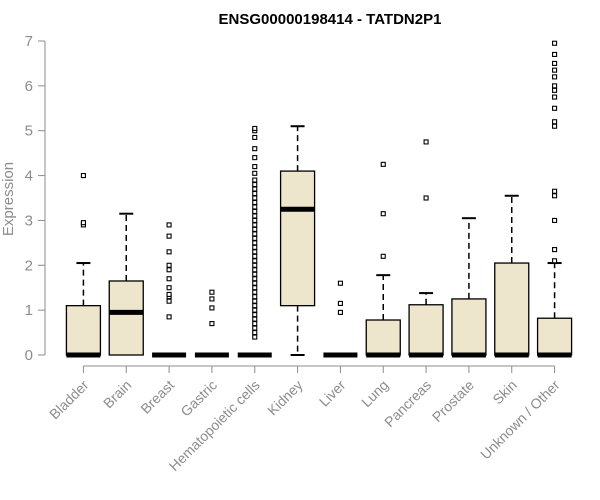  I want to click on y-tick-label: 6, so click(29, 86).